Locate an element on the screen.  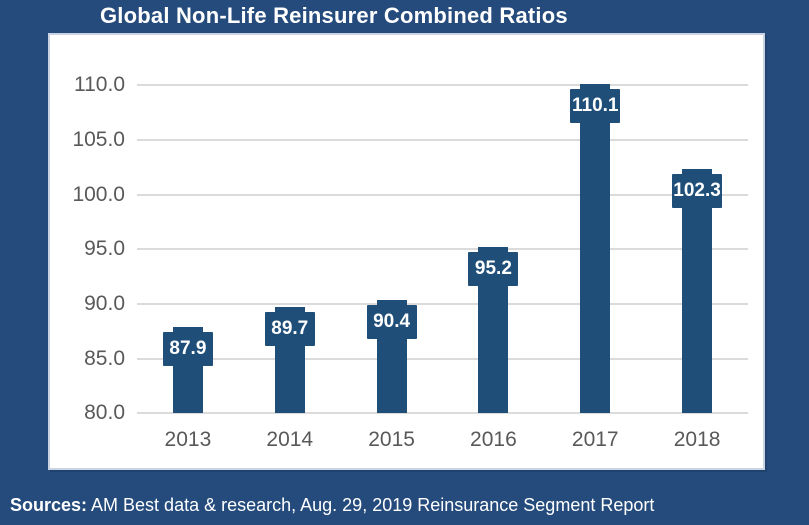
y-axis-tick-100: 100.0 is located at coordinates (98, 194).